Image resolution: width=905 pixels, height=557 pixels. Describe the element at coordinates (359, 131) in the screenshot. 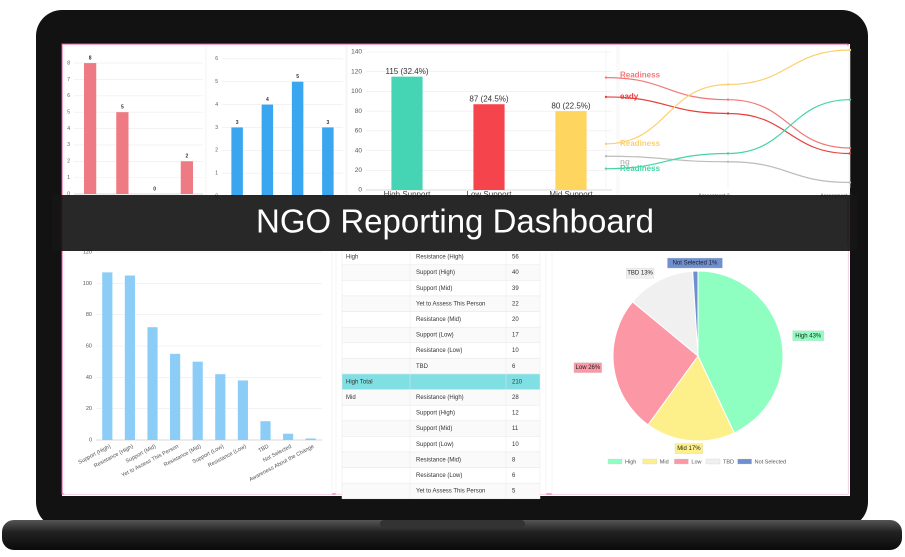

I see `y-tick-label: 60` at that location.